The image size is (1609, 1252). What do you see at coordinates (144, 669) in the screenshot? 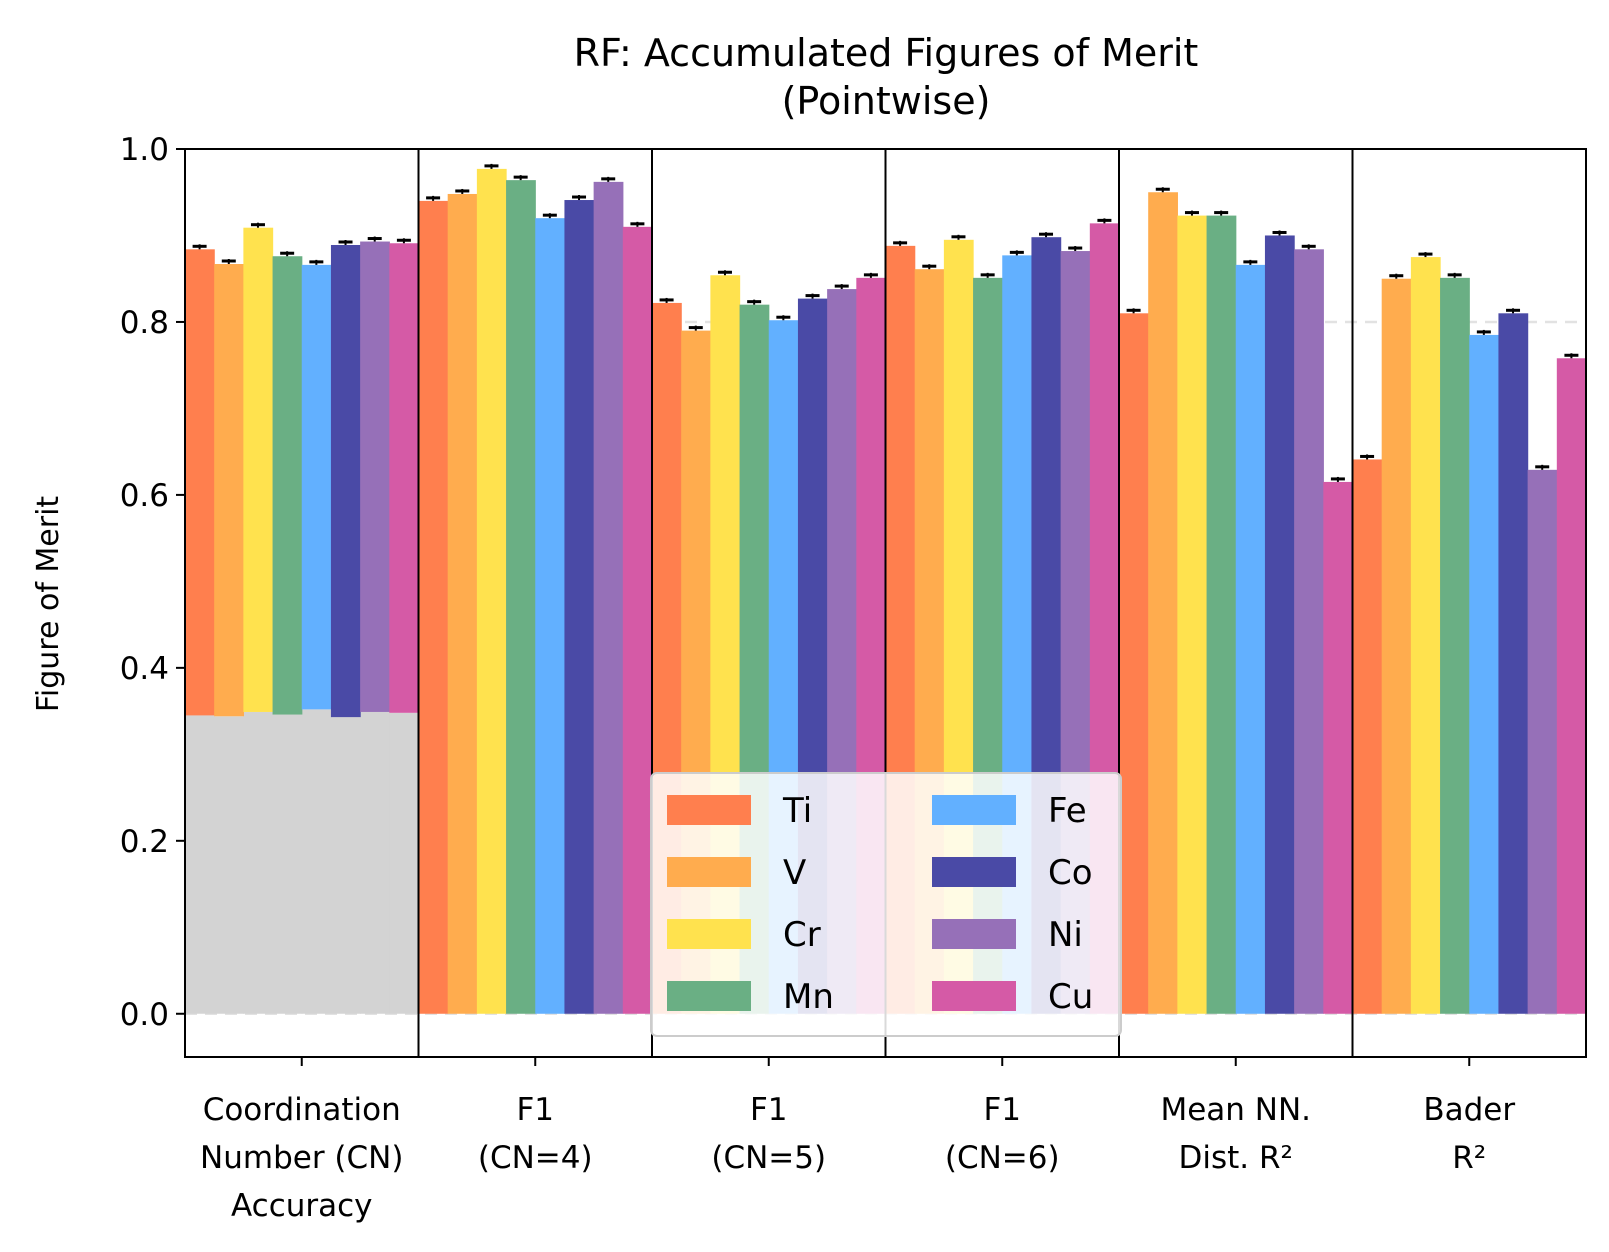
I see `y-tick-label-2: 0.4` at bounding box center [144, 669].